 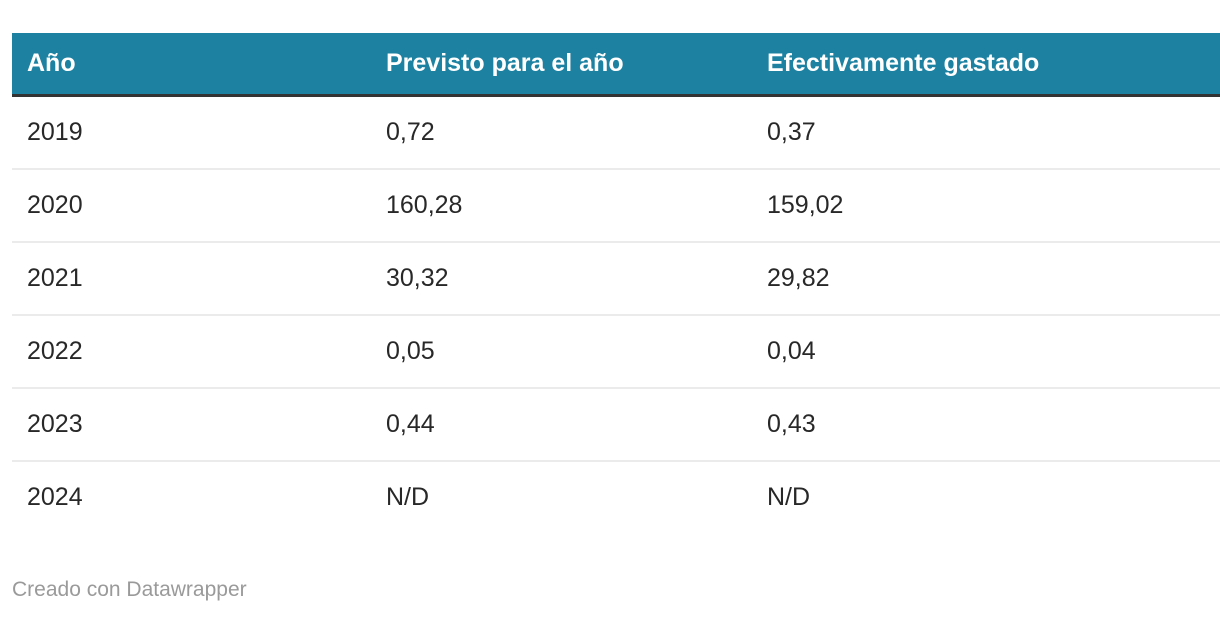 I want to click on cell-planned: 30,32, so click(x=561, y=279).